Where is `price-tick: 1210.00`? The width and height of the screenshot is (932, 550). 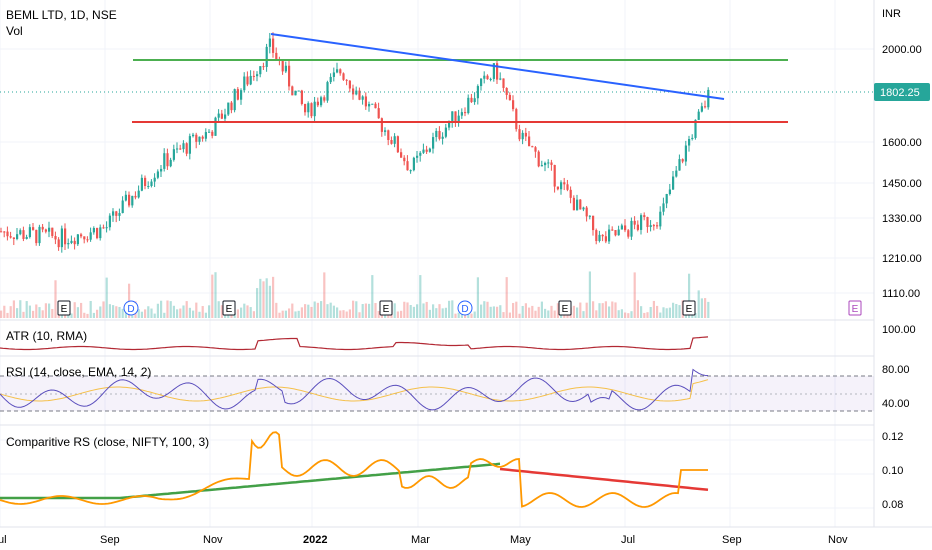
price-tick: 1210.00 is located at coordinates (902, 259).